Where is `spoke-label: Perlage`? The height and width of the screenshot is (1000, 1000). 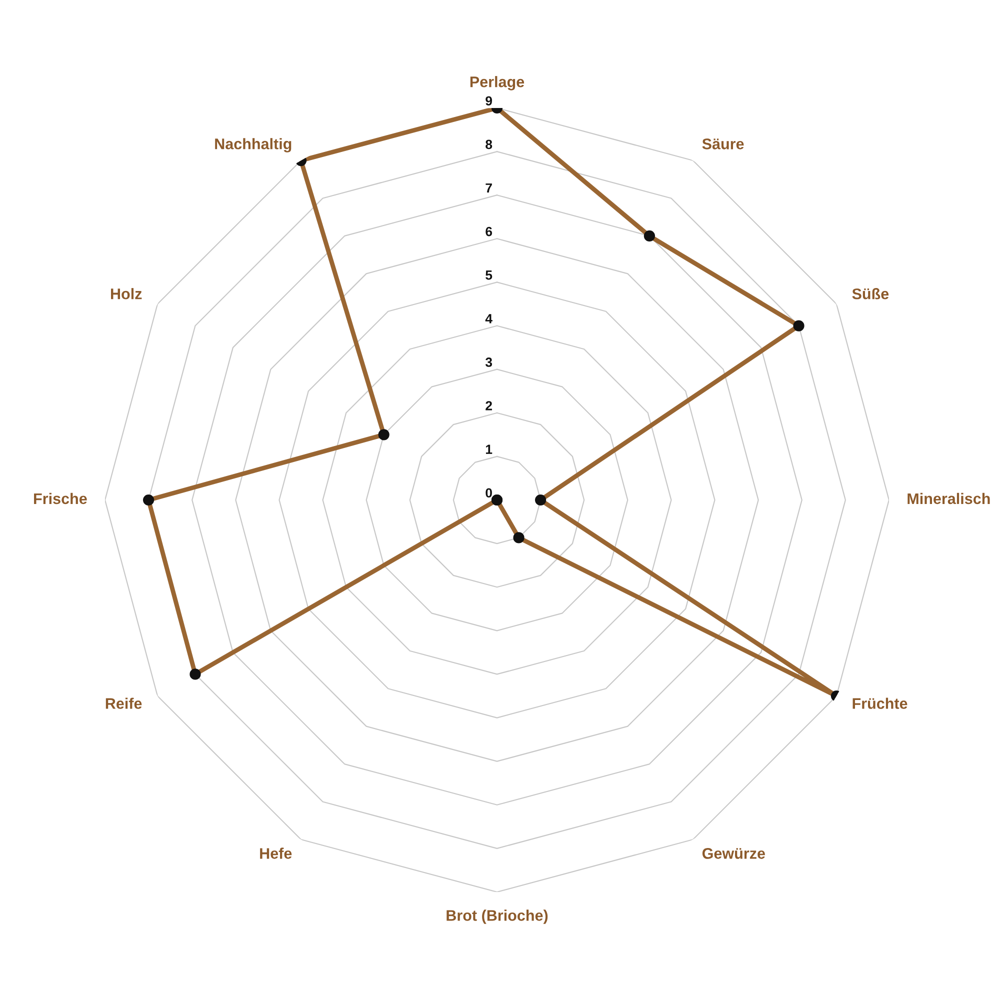 spoke-label: Perlage is located at coordinates (497, 83).